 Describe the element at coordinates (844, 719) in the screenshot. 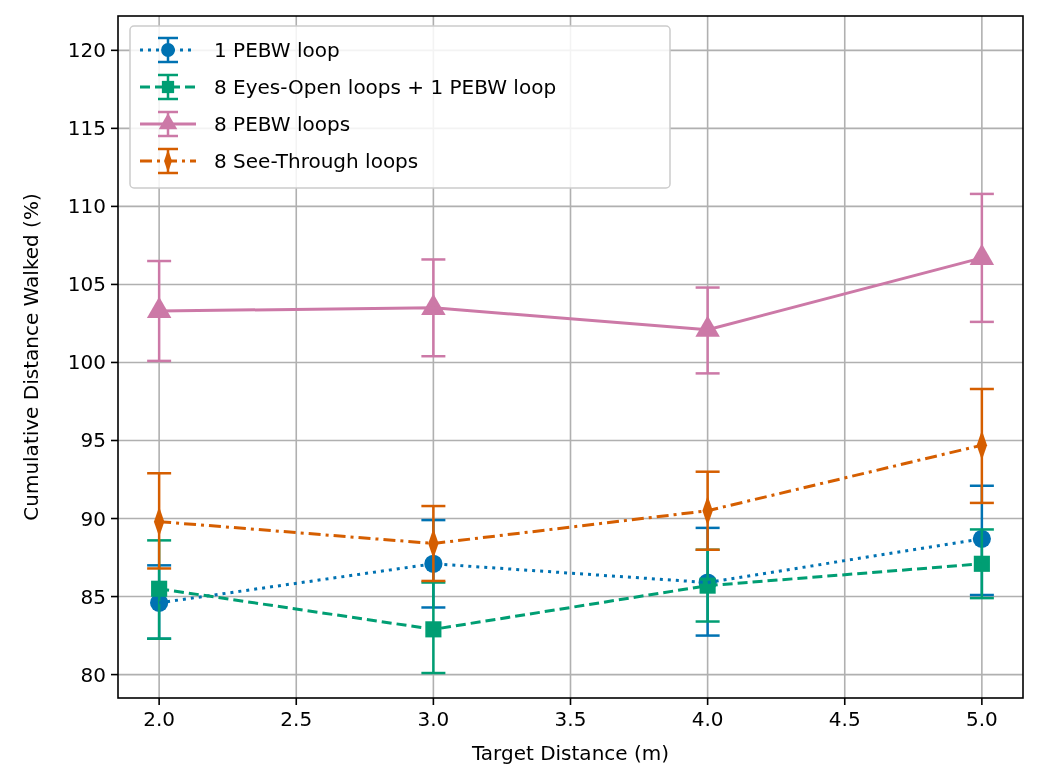

I see `x-tick-label: 4.5` at that location.